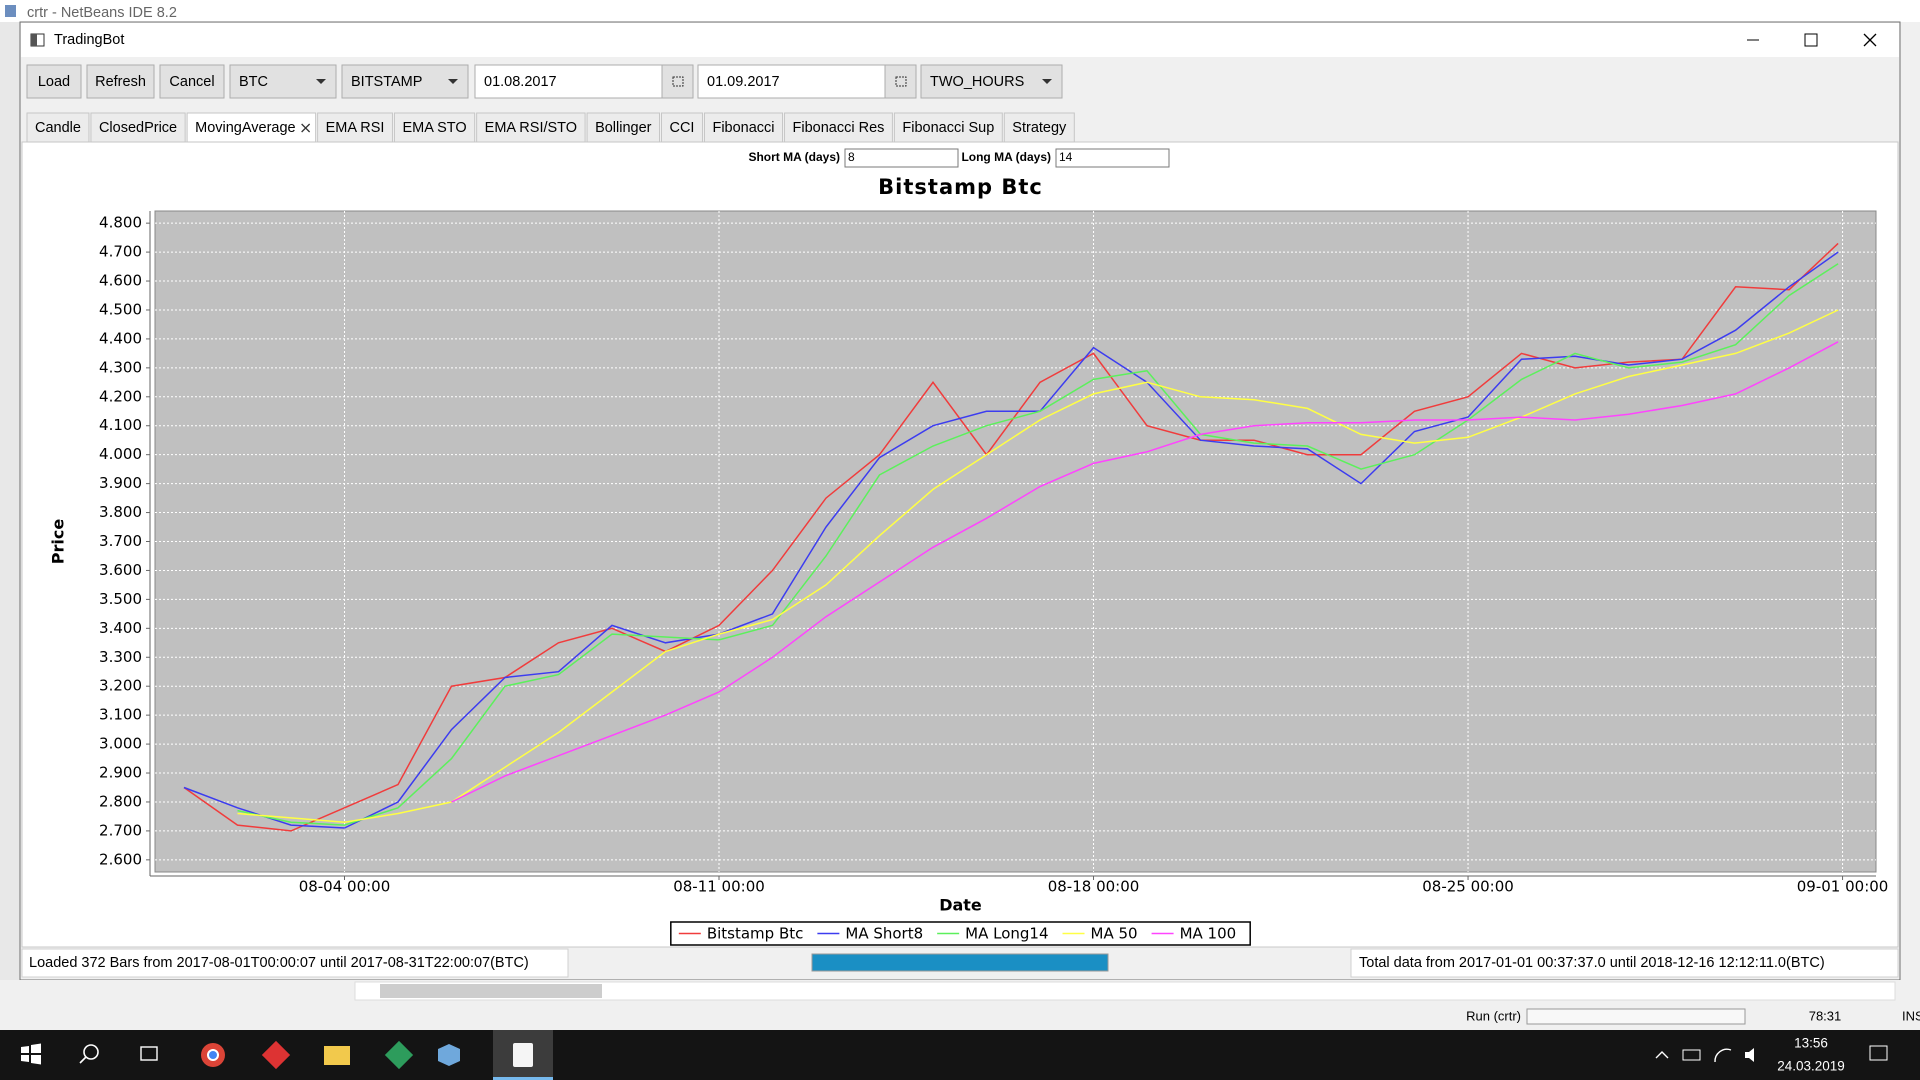 Image resolution: width=1920 pixels, height=1080 pixels. Describe the element at coordinates (1911, 1015) in the screenshot. I see `insert-mode: INS` at that location.